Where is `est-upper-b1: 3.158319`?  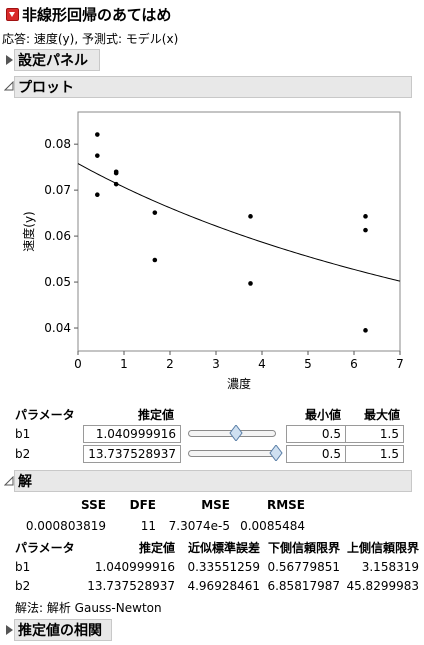 est-upper-b1: 3.158319 is located at coordinates (390, 567).